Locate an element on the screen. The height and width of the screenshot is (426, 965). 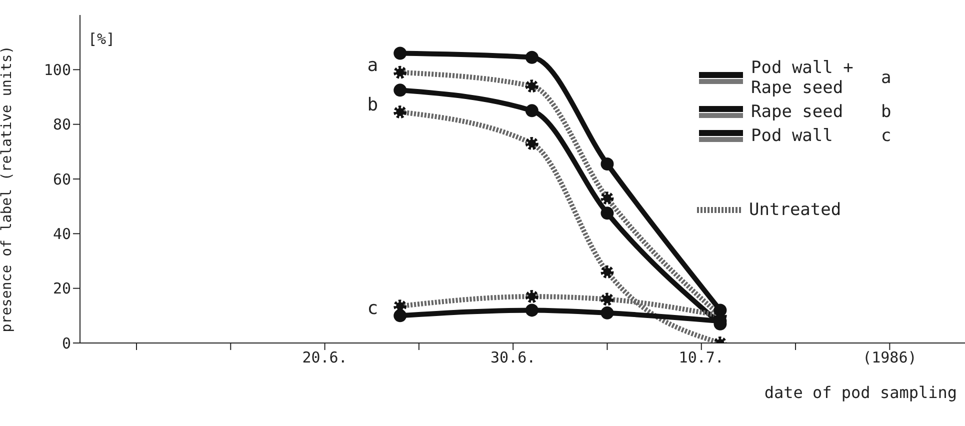
x-axis-title: date of pod sampling is located at coordinates (860, 392).